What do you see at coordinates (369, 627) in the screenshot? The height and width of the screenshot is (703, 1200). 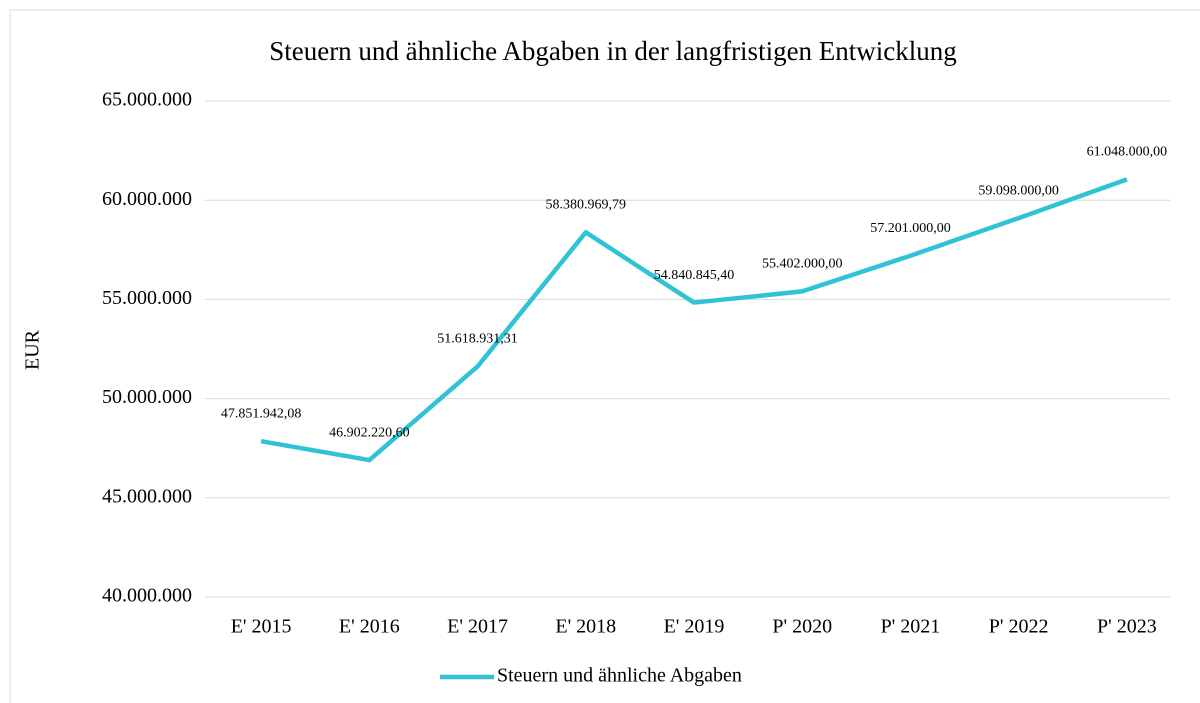 I see `x-tick-label: E' 2016` at bounding box center [369, 627].